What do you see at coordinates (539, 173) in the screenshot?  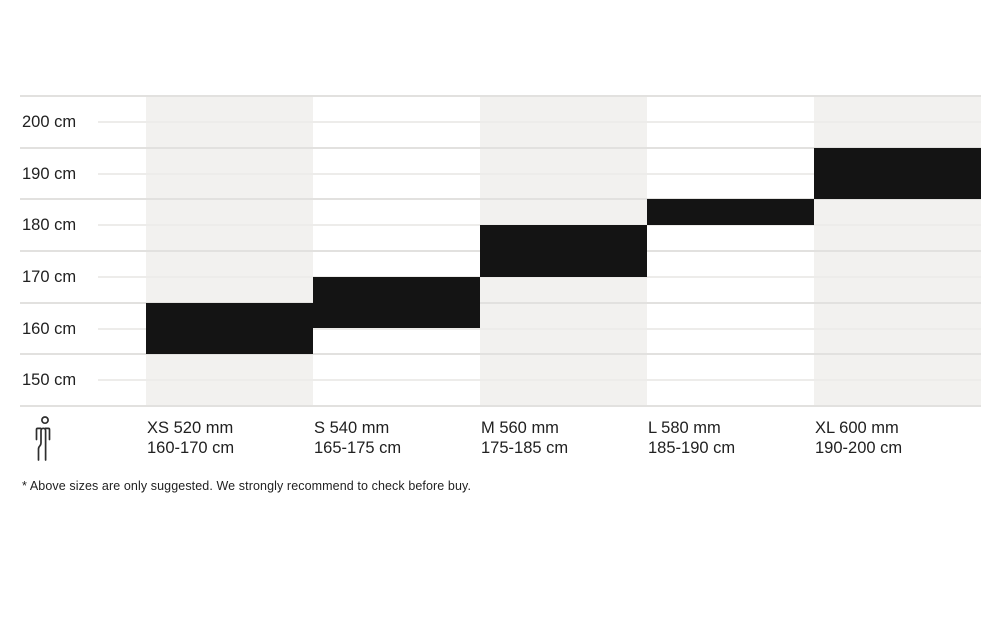 I see `gridline-190cm` at bounding box center [539, 173].